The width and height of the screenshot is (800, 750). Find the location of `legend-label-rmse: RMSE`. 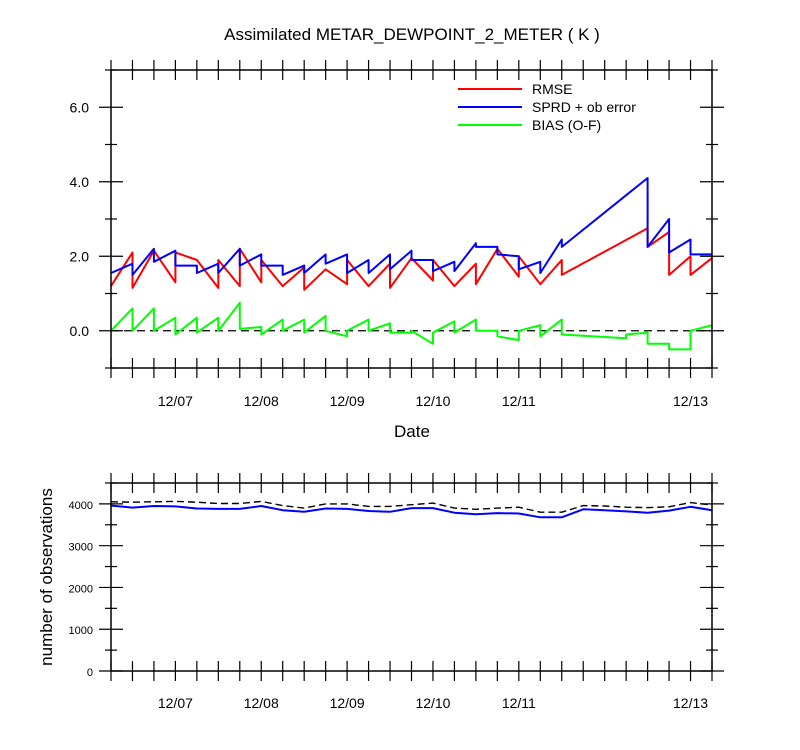

legend-label-rmse: RMSE is located at coordinates (552, 89).